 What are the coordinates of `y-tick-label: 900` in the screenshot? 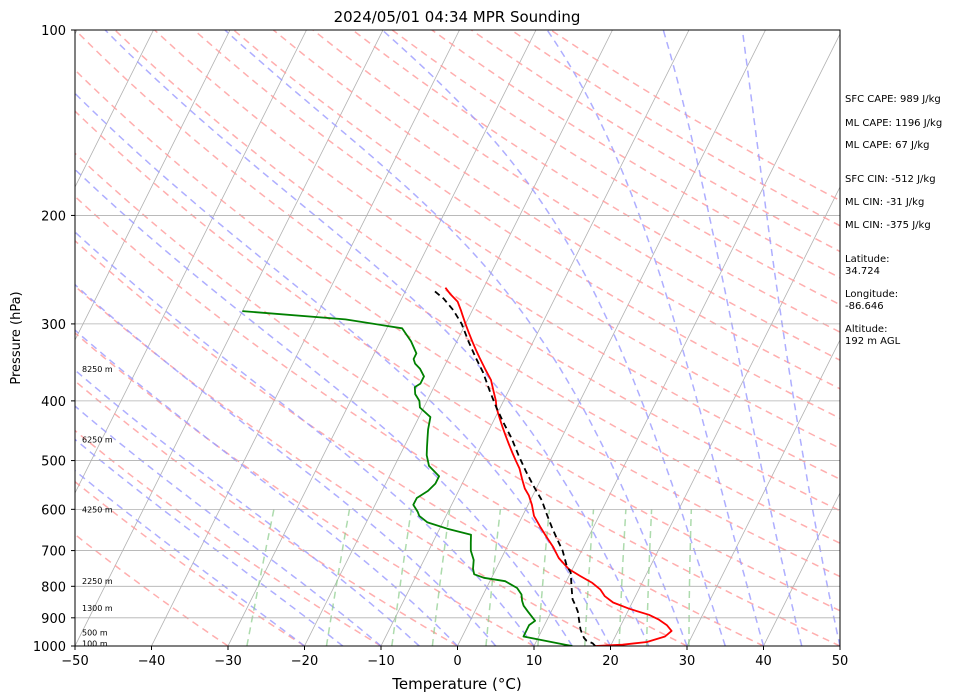 It's located at (53, 619).